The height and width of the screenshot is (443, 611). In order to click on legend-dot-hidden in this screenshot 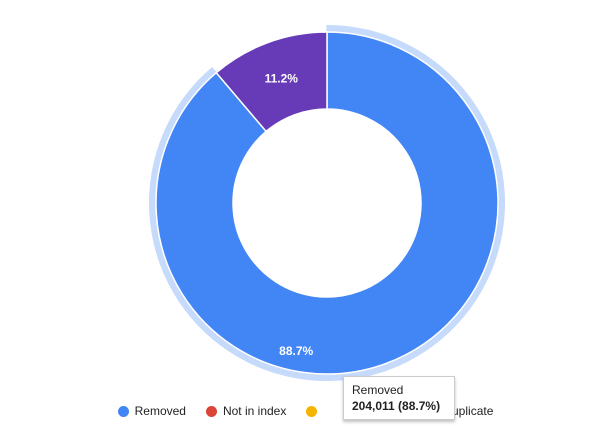, I will do `click(312, 411)`.